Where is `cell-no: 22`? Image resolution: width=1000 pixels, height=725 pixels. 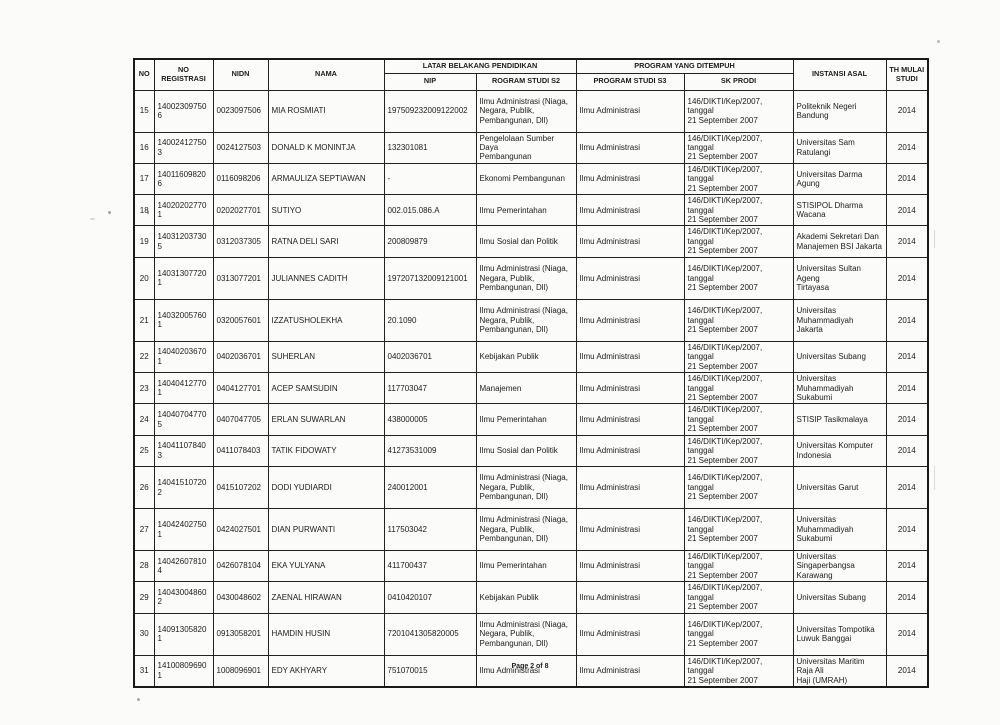
cell-no: 22 is located at coordinates (144, 357).